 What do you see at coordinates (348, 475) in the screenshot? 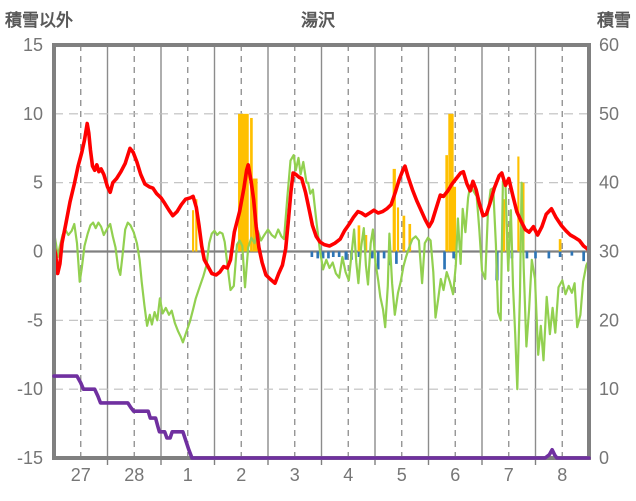
I see `x-tick-label: 4` at bounding box center [348, 475].